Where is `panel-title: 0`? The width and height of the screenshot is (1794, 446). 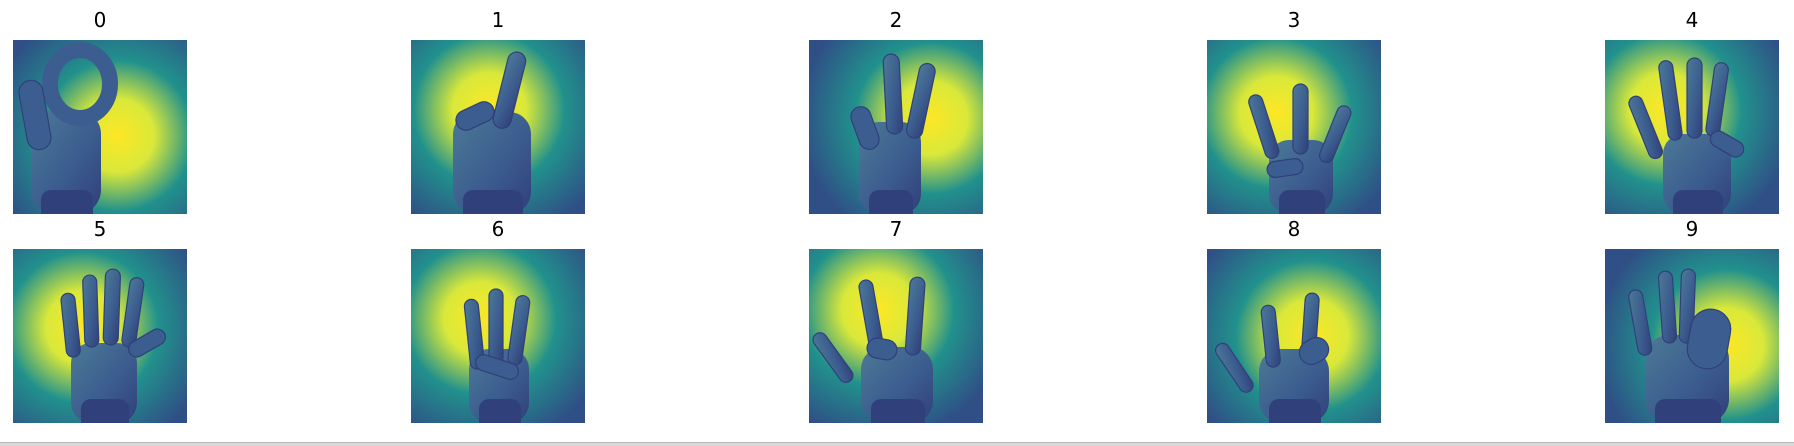
panel-title: 0 is located at coordinates (100, 20).